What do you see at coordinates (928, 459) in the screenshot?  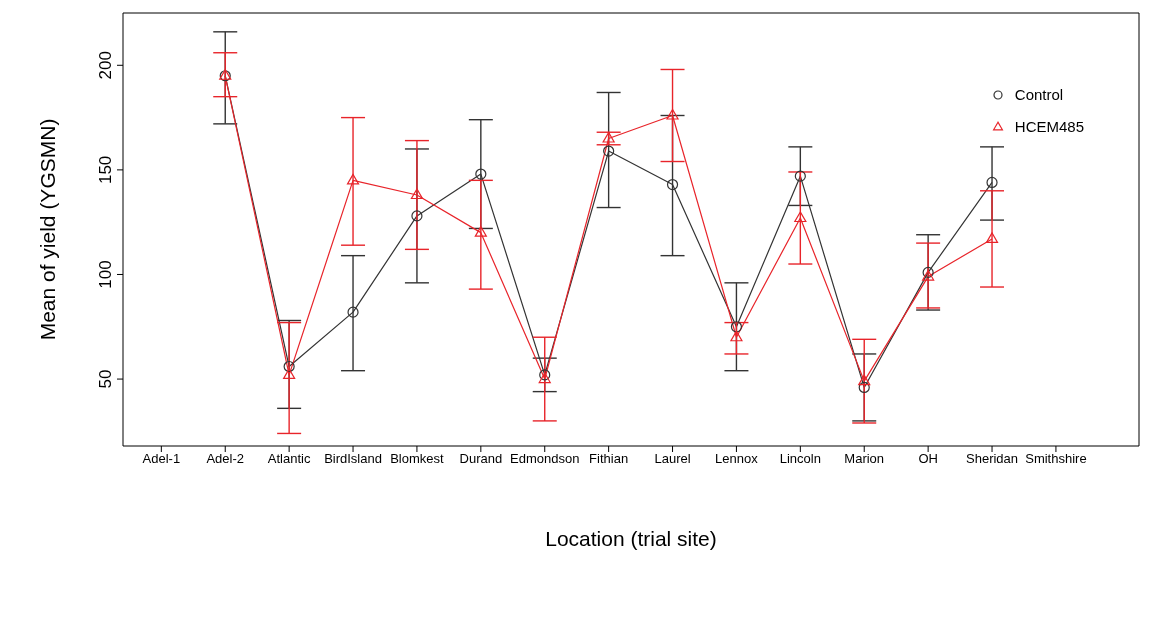 I see `x-tick-label: OH` at bounding box center [928, 459].